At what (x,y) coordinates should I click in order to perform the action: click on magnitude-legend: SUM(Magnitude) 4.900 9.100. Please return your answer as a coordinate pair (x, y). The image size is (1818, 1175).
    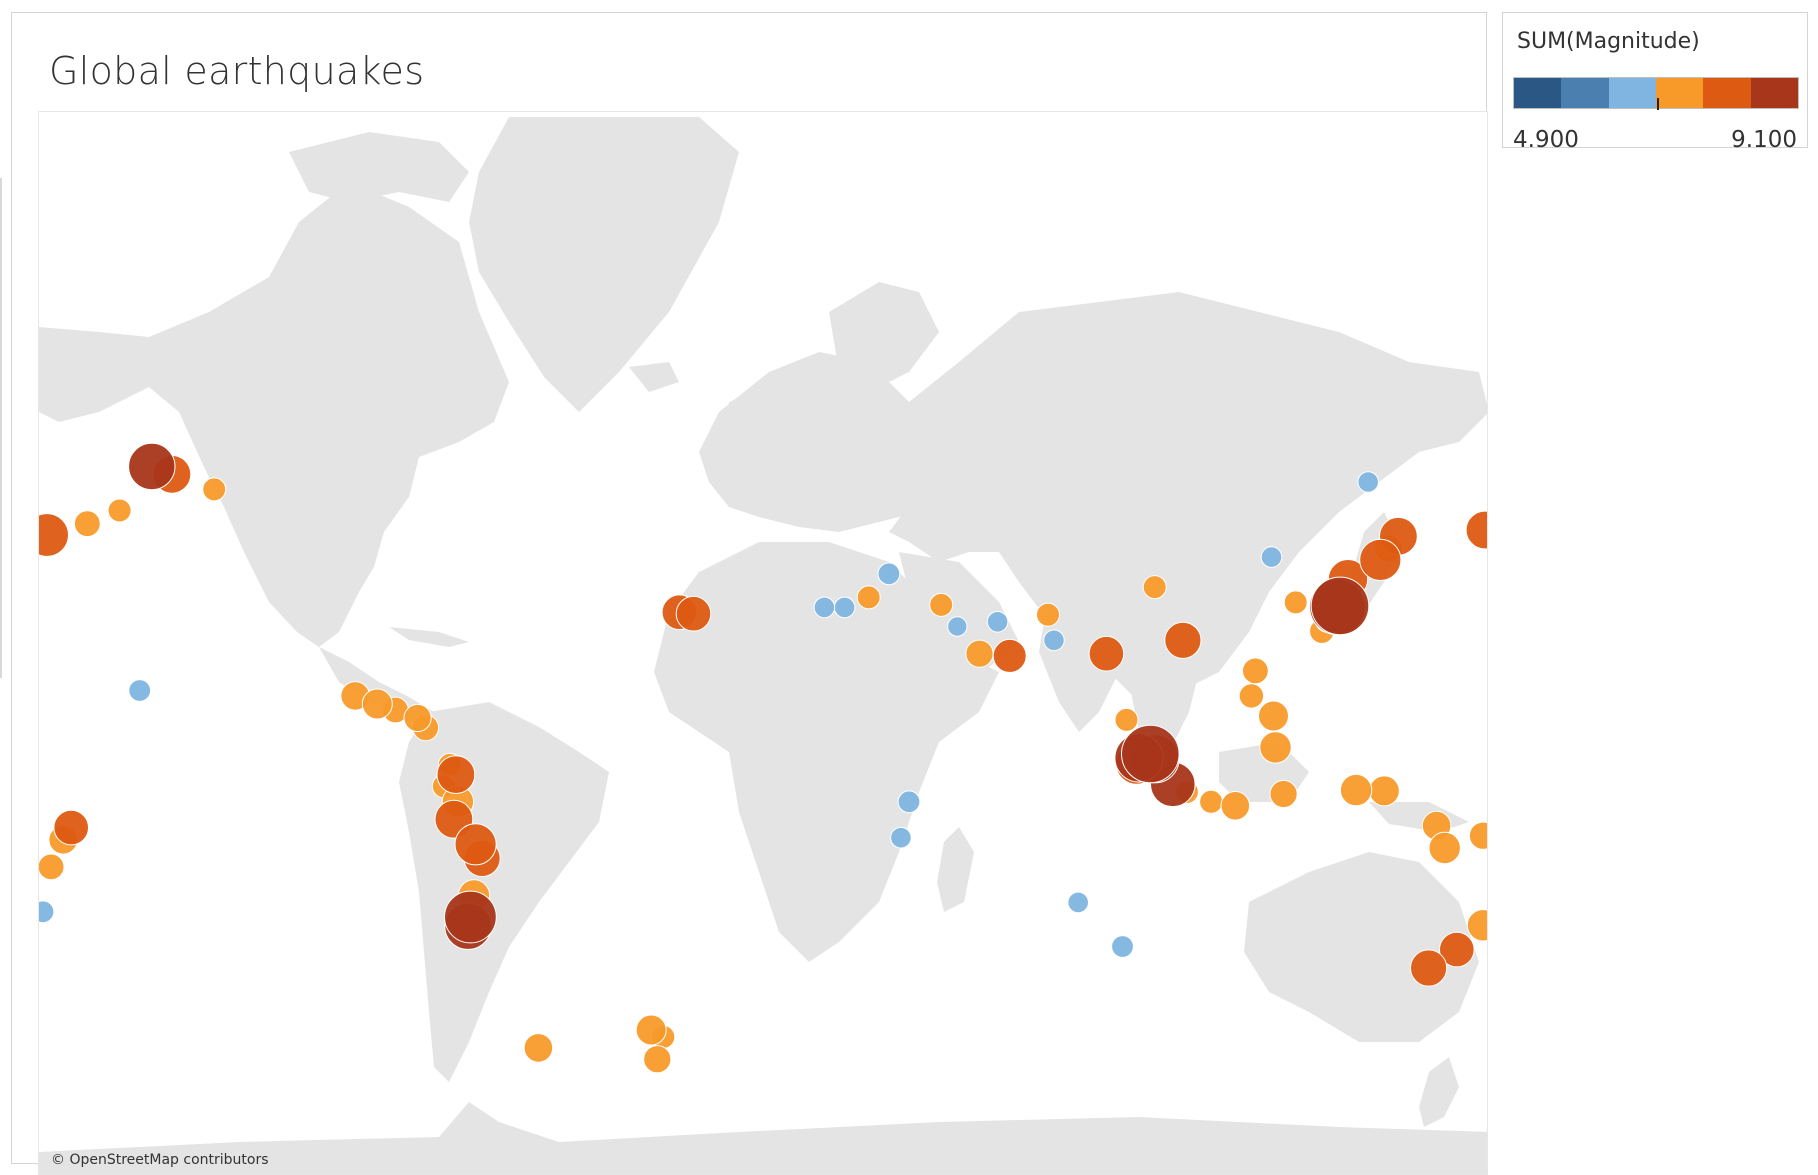
    Looking at the image, I should click on (1655, 82).